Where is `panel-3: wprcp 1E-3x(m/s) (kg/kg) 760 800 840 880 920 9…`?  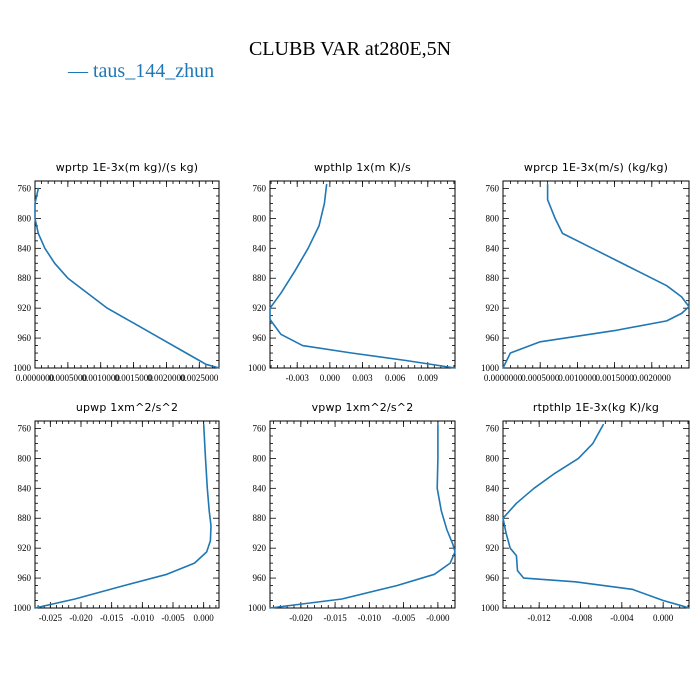 panel-3: wprcp 1E-3x(m/s) (kg/kg) 760 800 840 880 920 9… is located at coordinates (585, 272).